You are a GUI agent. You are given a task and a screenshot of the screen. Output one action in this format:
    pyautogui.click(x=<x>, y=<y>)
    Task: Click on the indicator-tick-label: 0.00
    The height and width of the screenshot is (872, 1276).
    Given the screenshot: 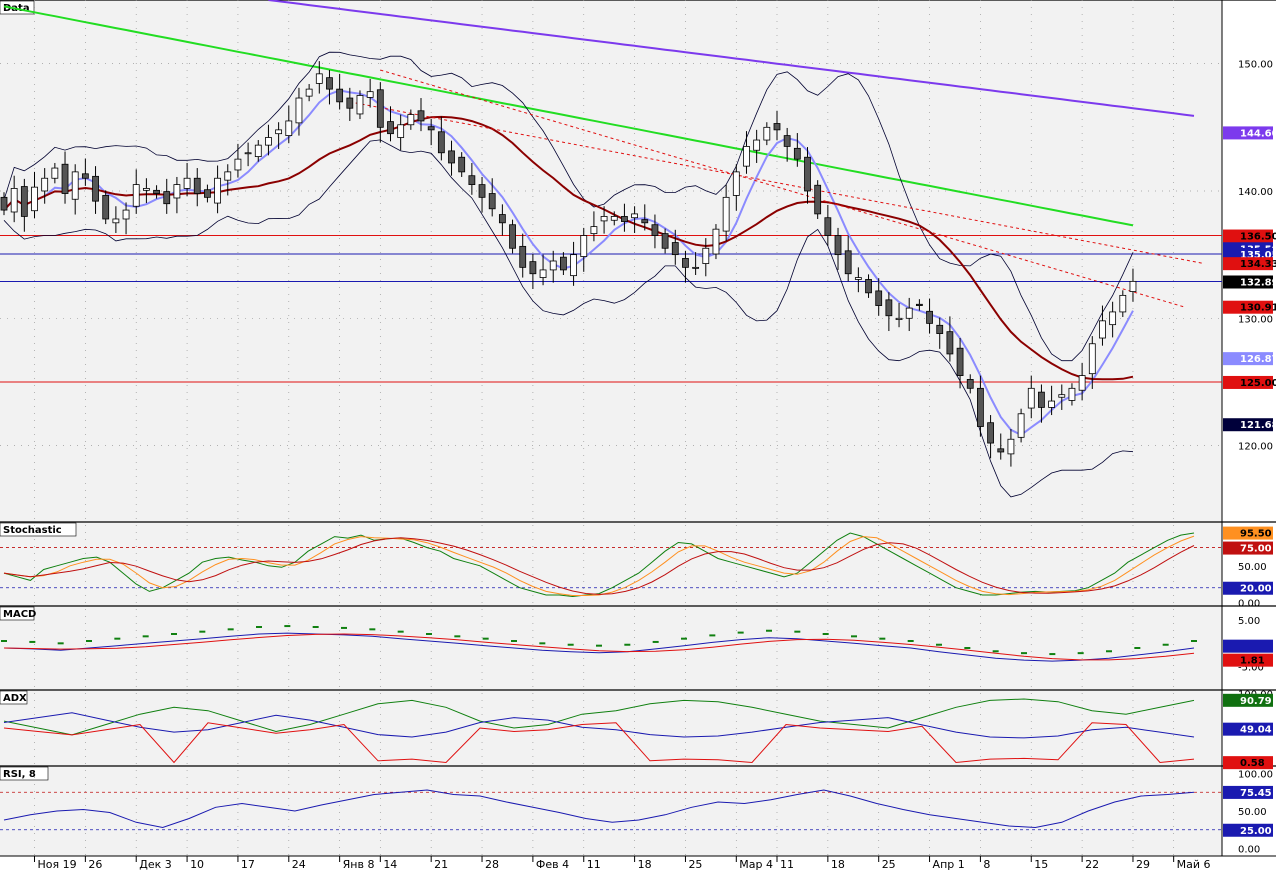 What is the action you would take?
    pyautogui.click(x=1249, y=850)
    